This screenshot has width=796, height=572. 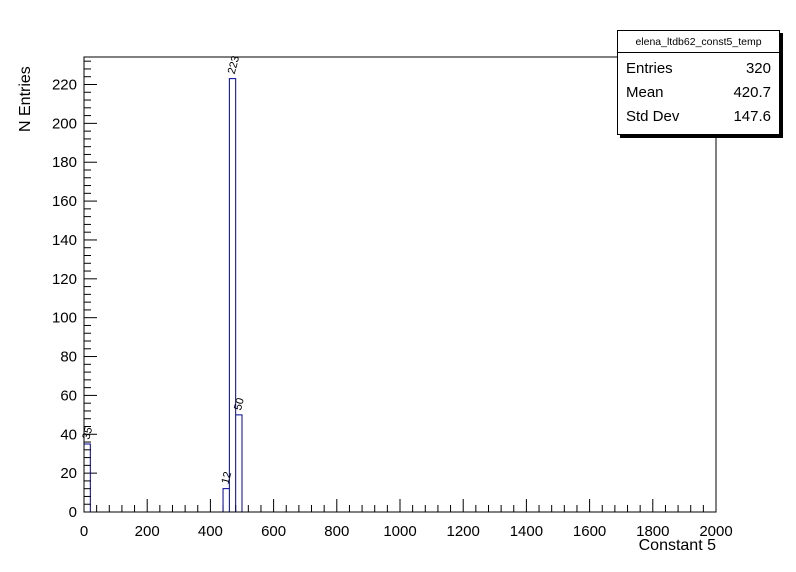 I want to click on stats-row-stddev: Std Dev 147.6, so click(x=698, y=117).